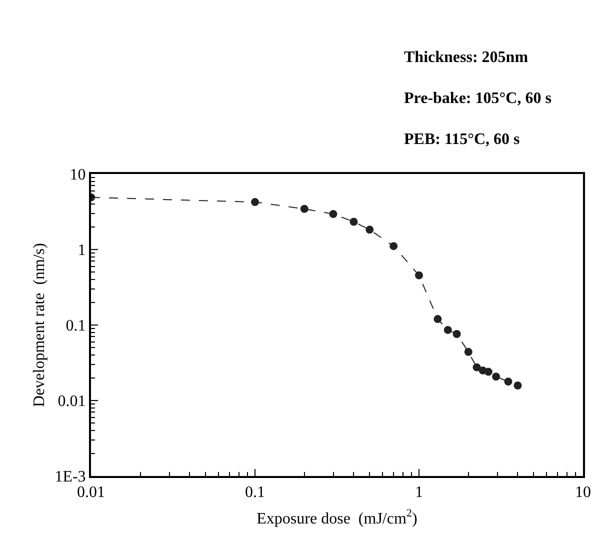 The height and width of the screenshot is (534, 599). What do you see at coordinates (72, 401) in the screenshot?
I see `y-tick-label: 0.01` at bounding box center [72, 401].